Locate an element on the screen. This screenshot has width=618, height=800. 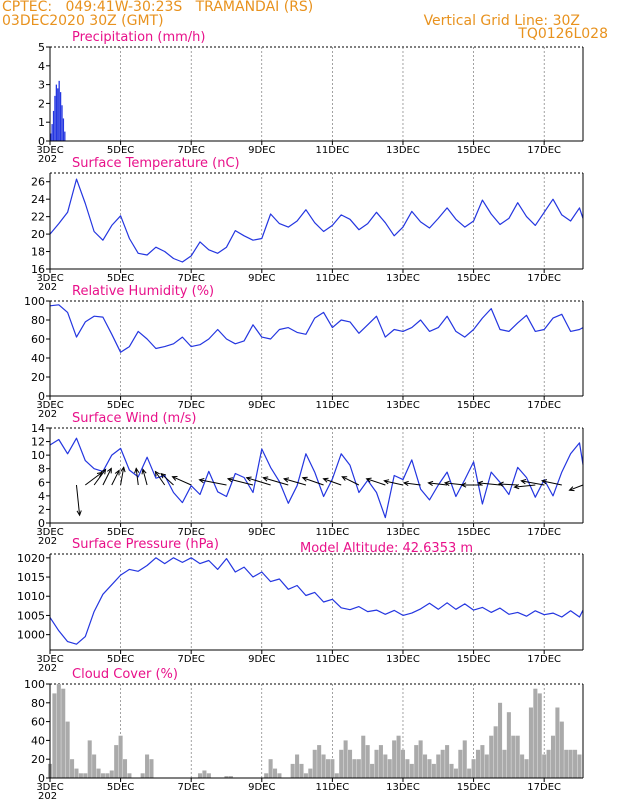
y-tick-label: 12 is located at coordinates (38, 442).